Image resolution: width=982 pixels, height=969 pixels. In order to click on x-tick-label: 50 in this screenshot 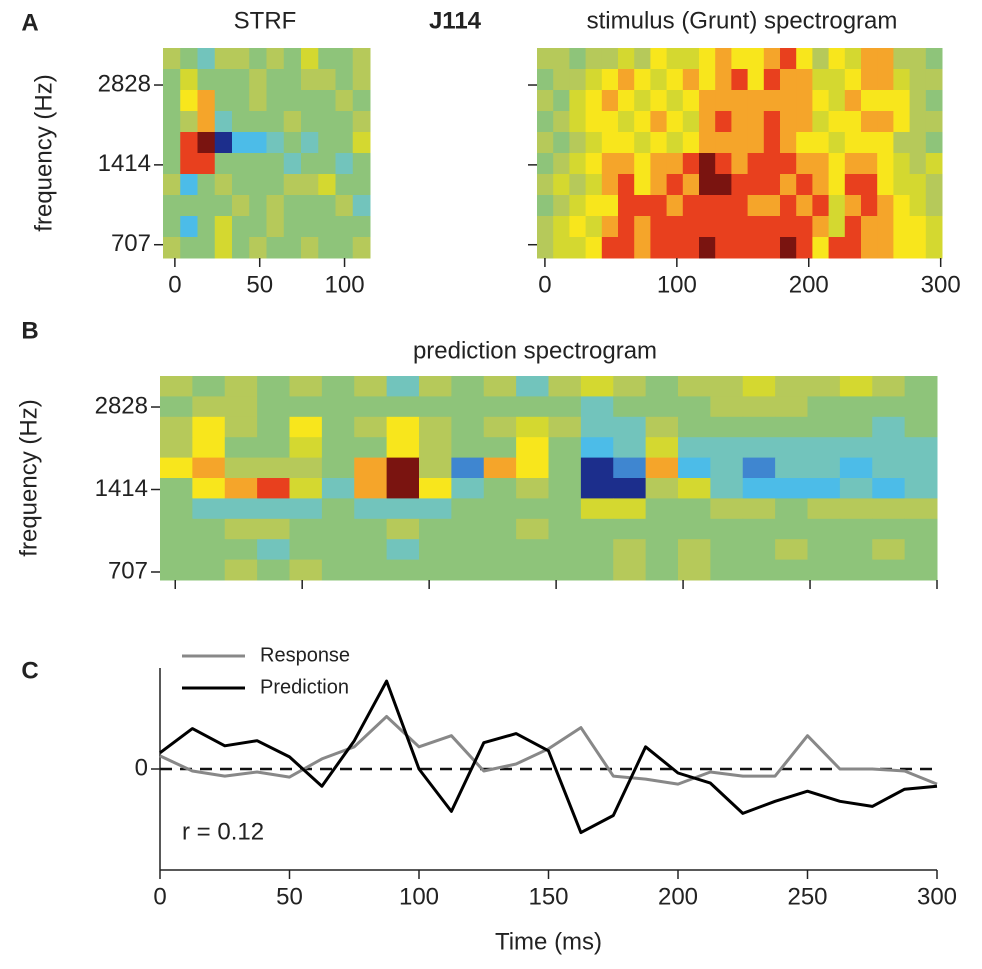, I will do `click(289, 896)`.